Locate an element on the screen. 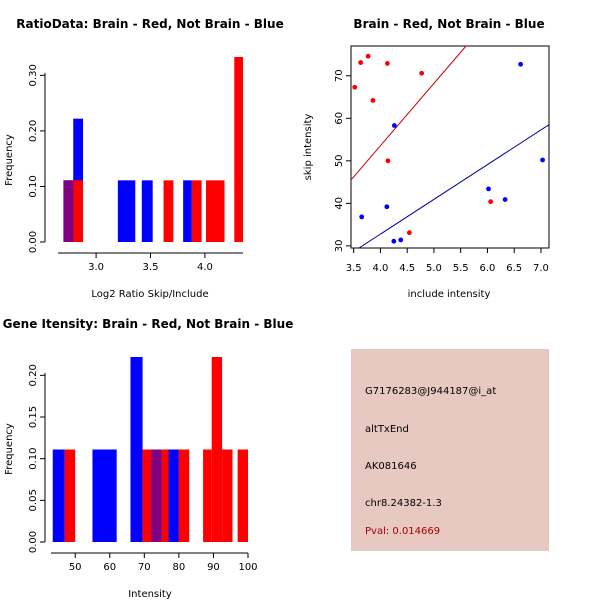 The width and height of the screenshot is (600, 600). x-tick-label: 7.0 is located at coordinates (541, 268).